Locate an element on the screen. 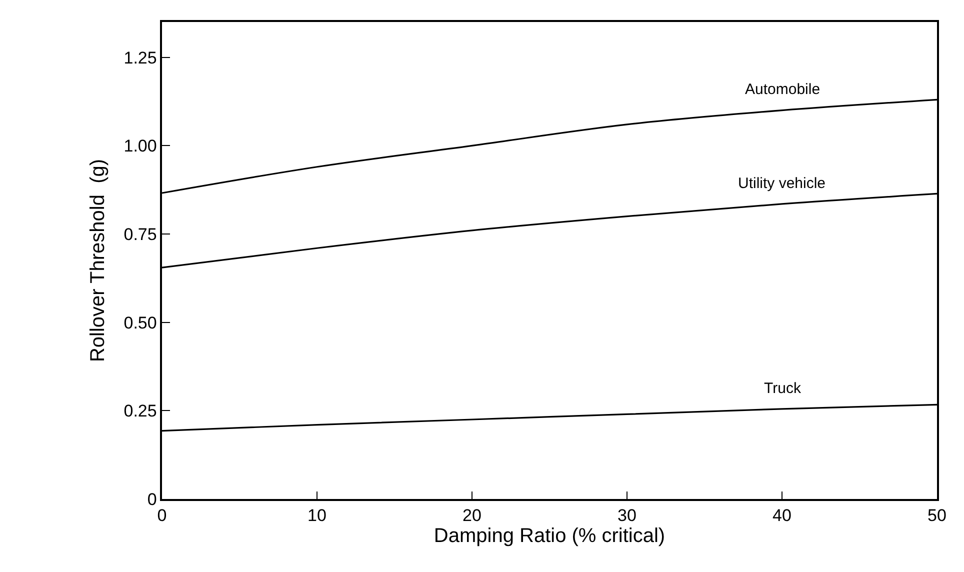 Image resolution: width=964 pixels, height=572 pixels. y-tick-label: 0.25 is located at coordinates (140, 411).